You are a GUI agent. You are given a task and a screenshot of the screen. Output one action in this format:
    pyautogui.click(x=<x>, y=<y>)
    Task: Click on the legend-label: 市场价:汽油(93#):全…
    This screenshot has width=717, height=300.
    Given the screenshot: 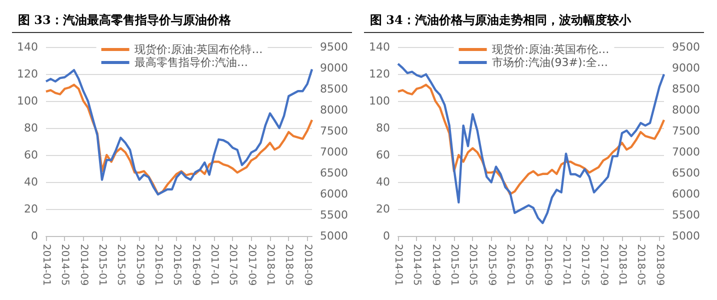 What is the action you would take?
    pyautogui.click(x=550, y=62)
    